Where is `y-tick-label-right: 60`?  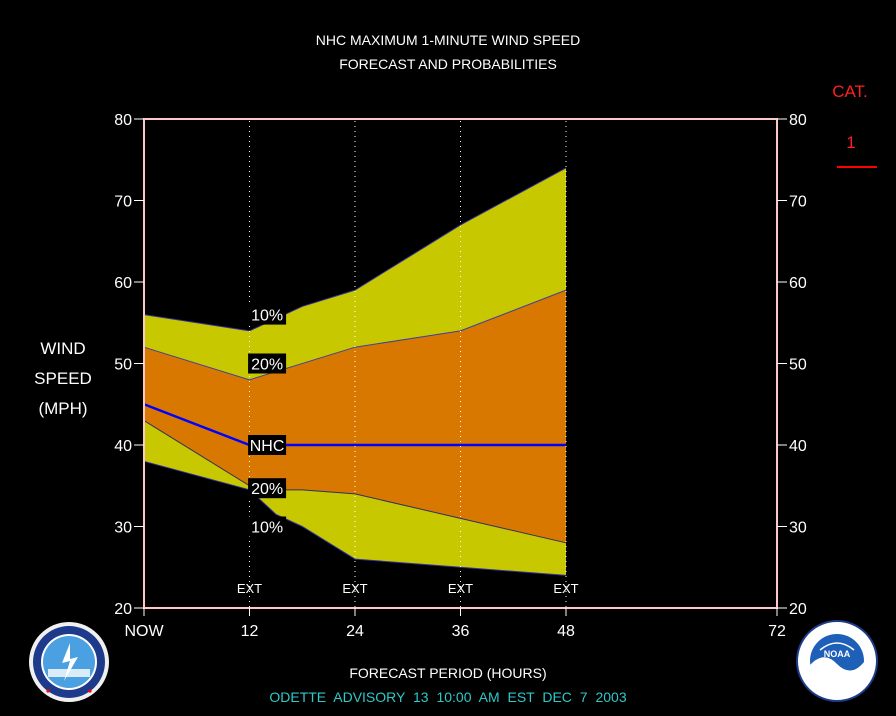 y-tick-label-right: 60 is located at coordinates (798, 283).